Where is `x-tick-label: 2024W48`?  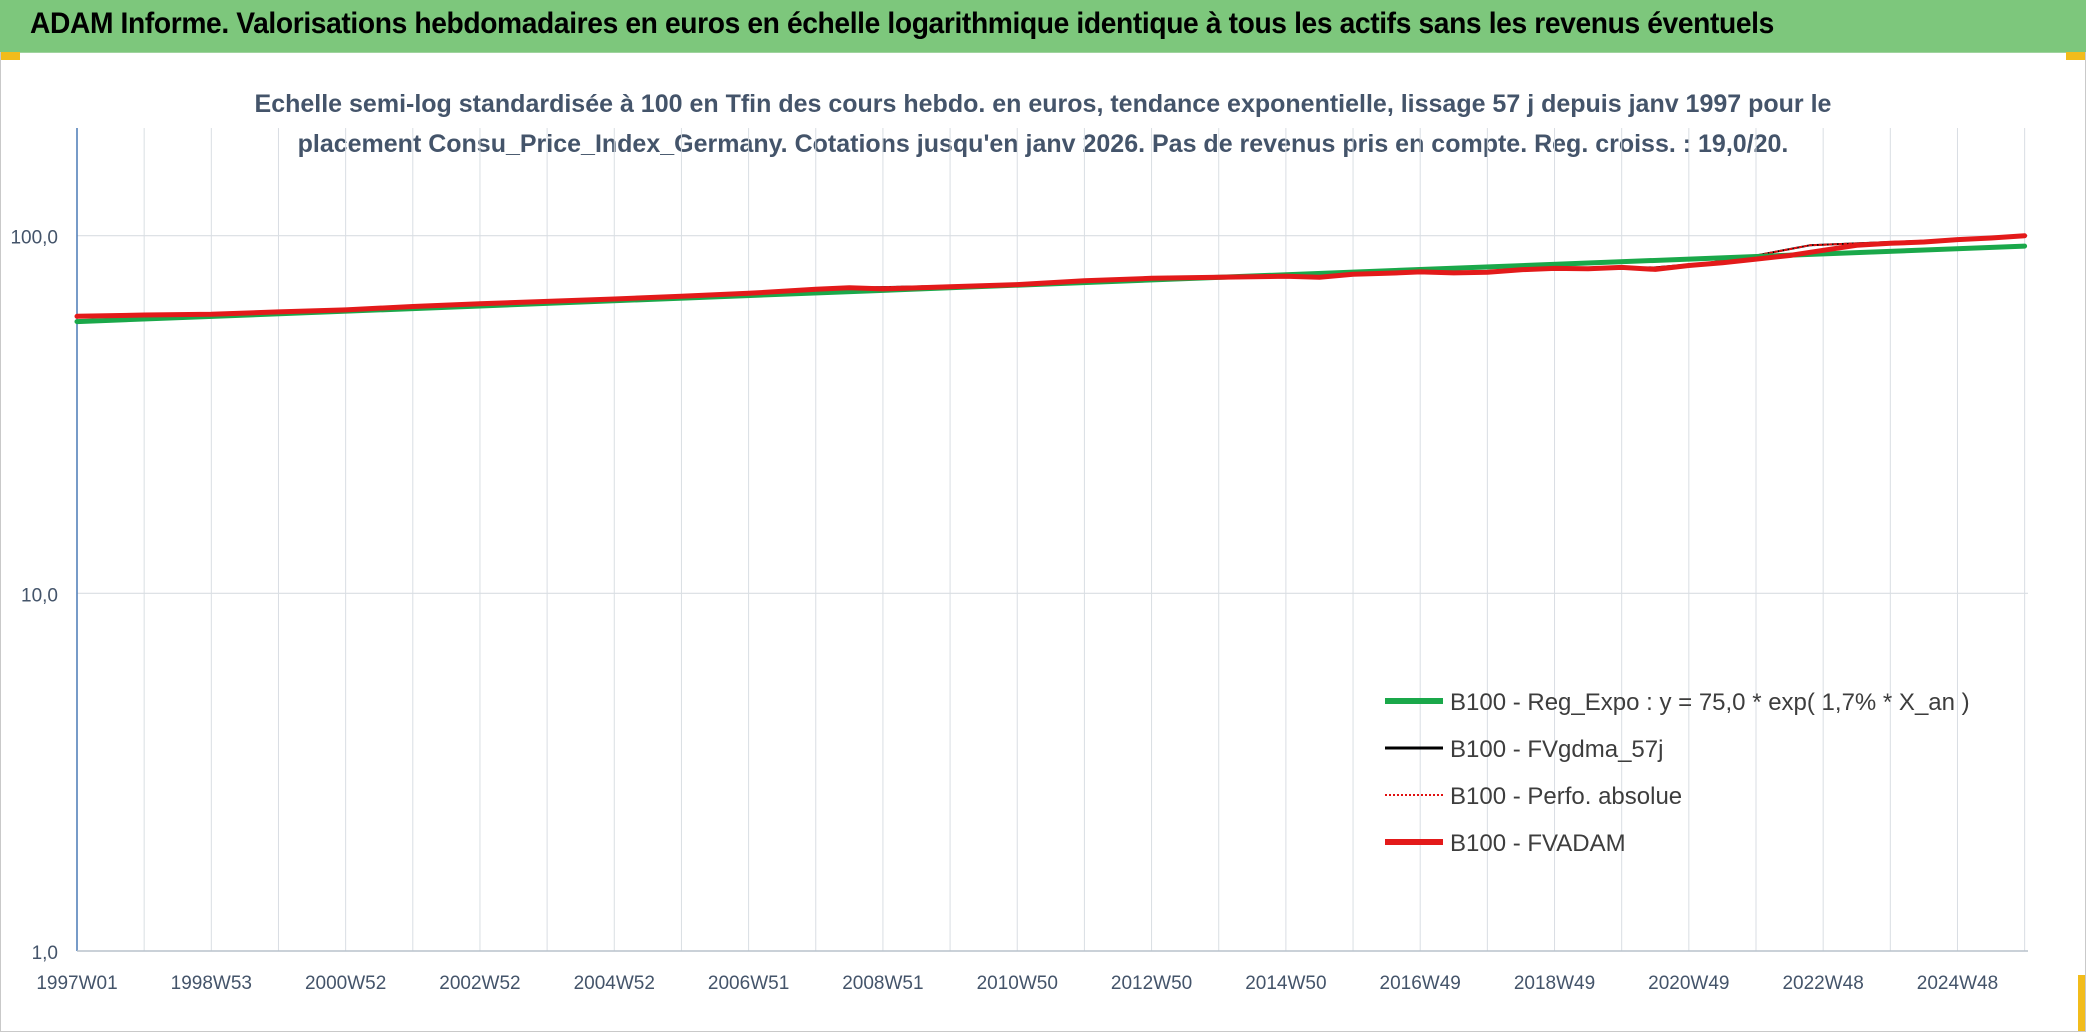 x-tick-label: 2024W48 is located at coordinates (1957, 983).